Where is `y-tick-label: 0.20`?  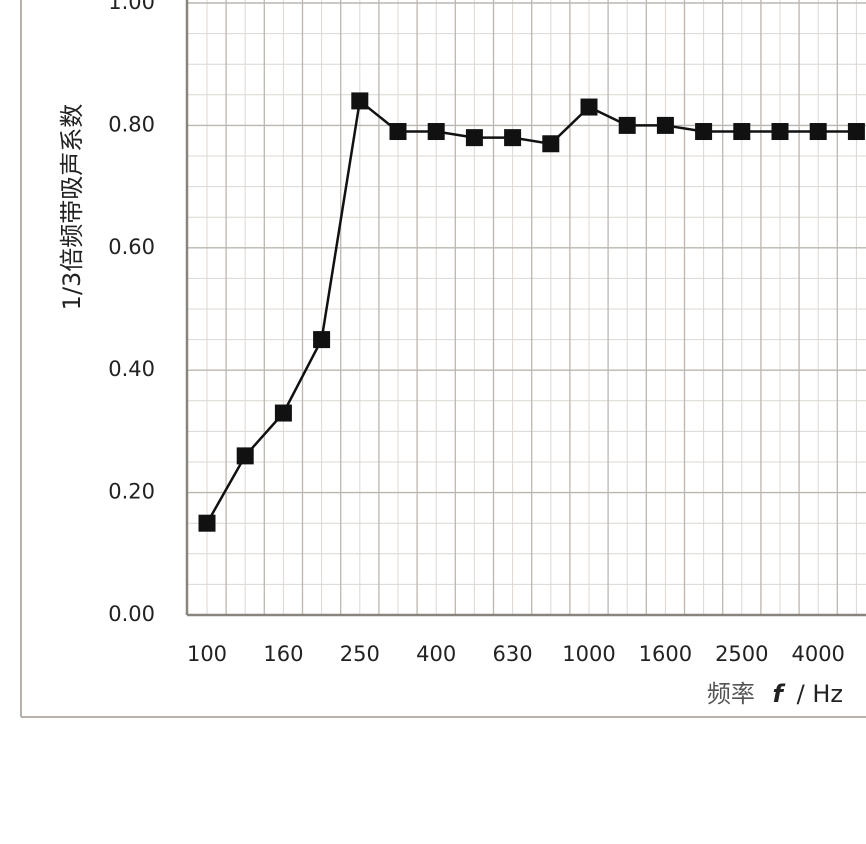 y-tick-label: 0.20 is located at coordinates (131, 492).